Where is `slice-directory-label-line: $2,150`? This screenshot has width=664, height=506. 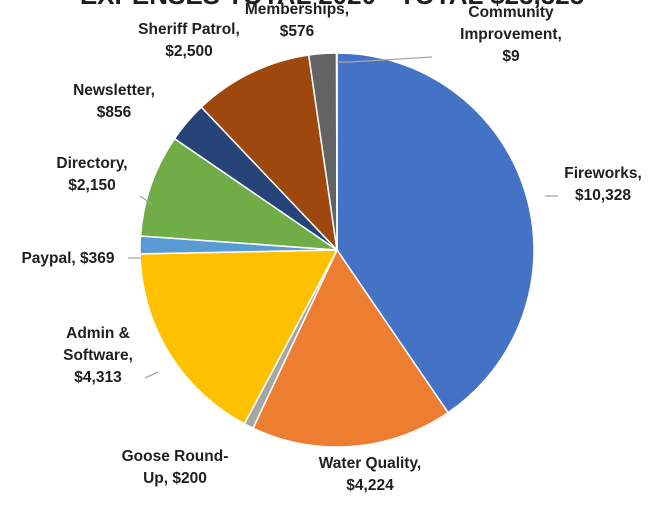 slice-directory-label-line: $2,150 is located at coordinates (91, 185).